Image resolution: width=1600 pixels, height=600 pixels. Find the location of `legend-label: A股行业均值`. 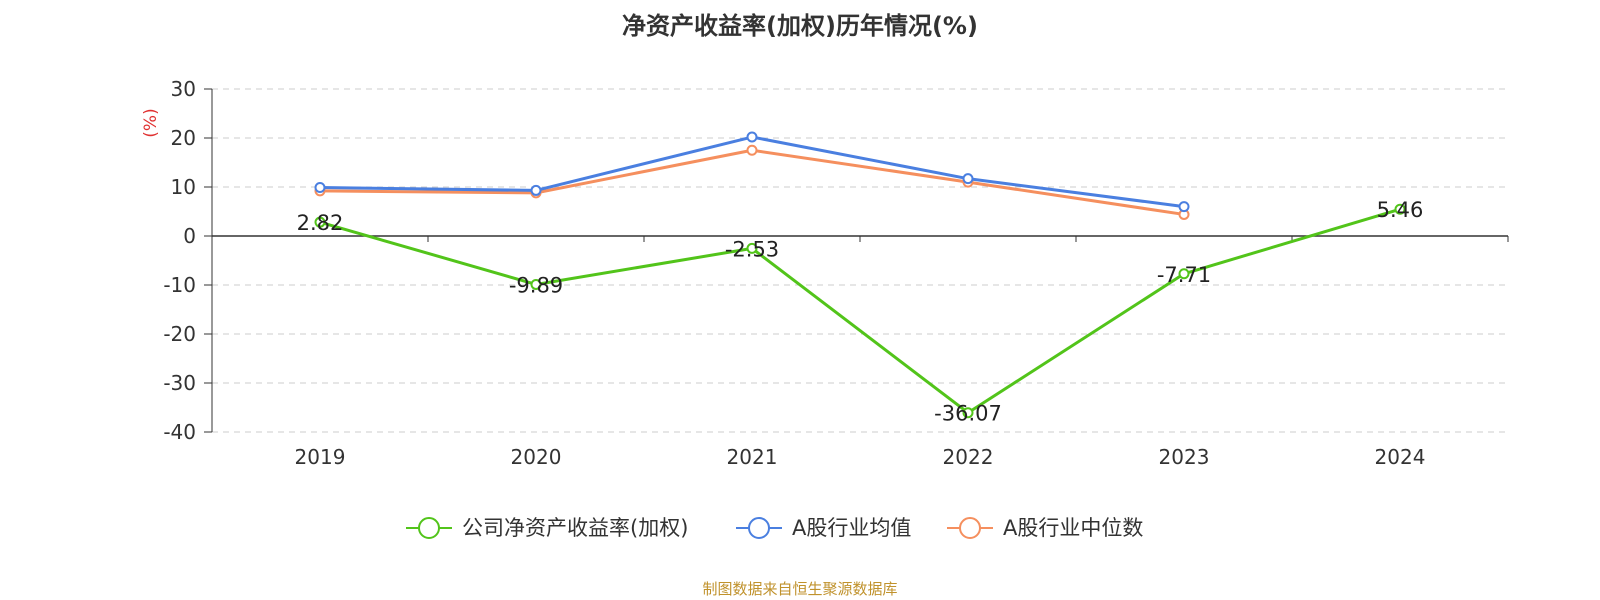

legend-label: A股行业均值 is located at coordinates (851, 528).